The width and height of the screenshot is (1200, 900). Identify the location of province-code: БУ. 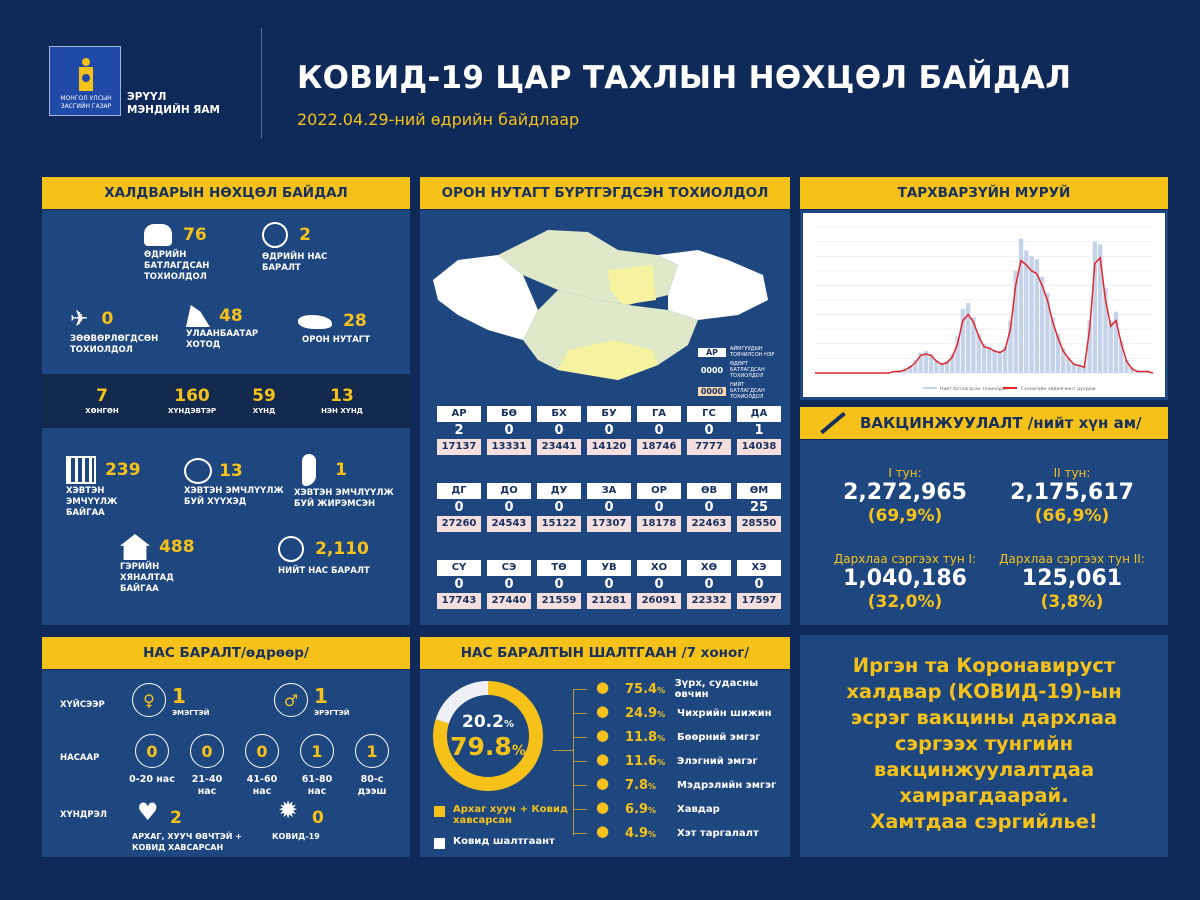
(609, 414).